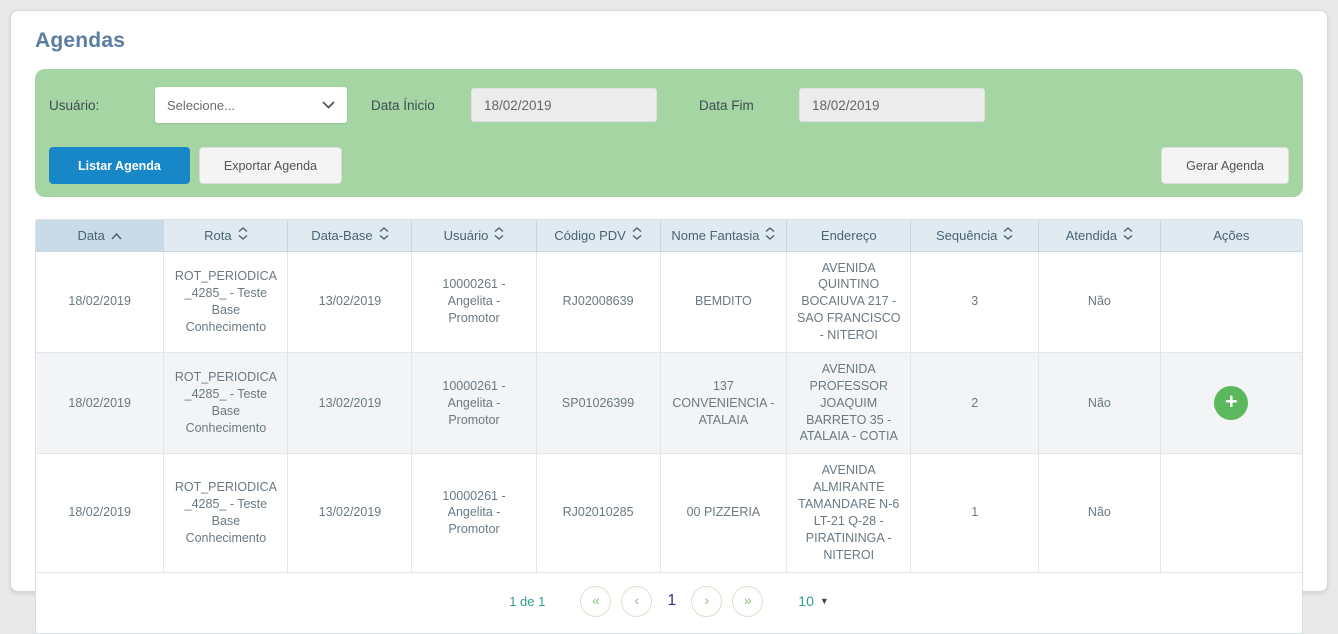 This screenshot has height=634, width=1338. Describe the element at coordinates (116, 235) in the screenshot. I see `sort-ascending-icon` at that location.